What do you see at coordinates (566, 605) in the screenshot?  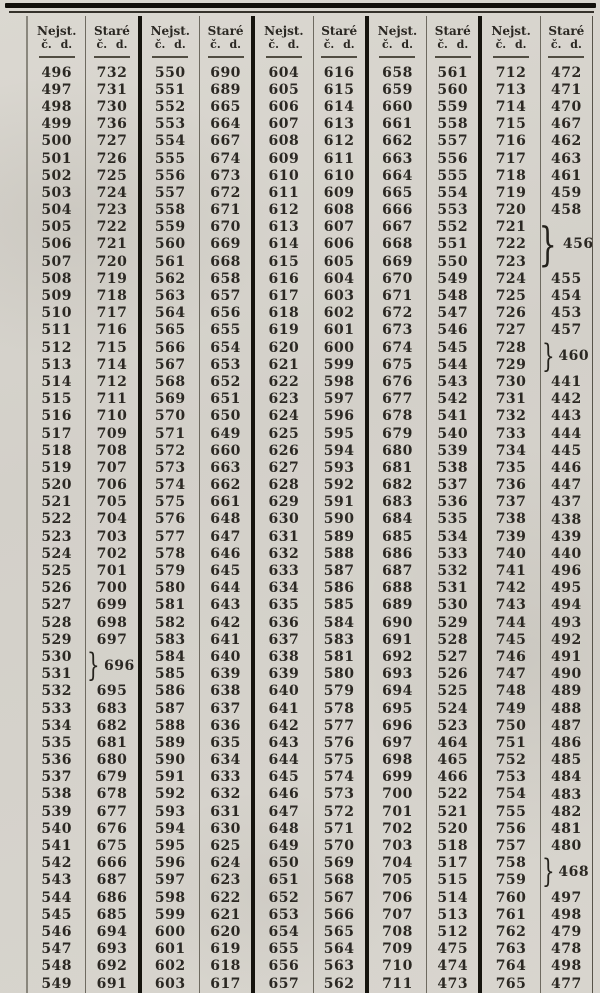 I see `old-number-cell: 494` at bounding box center [566, 605].